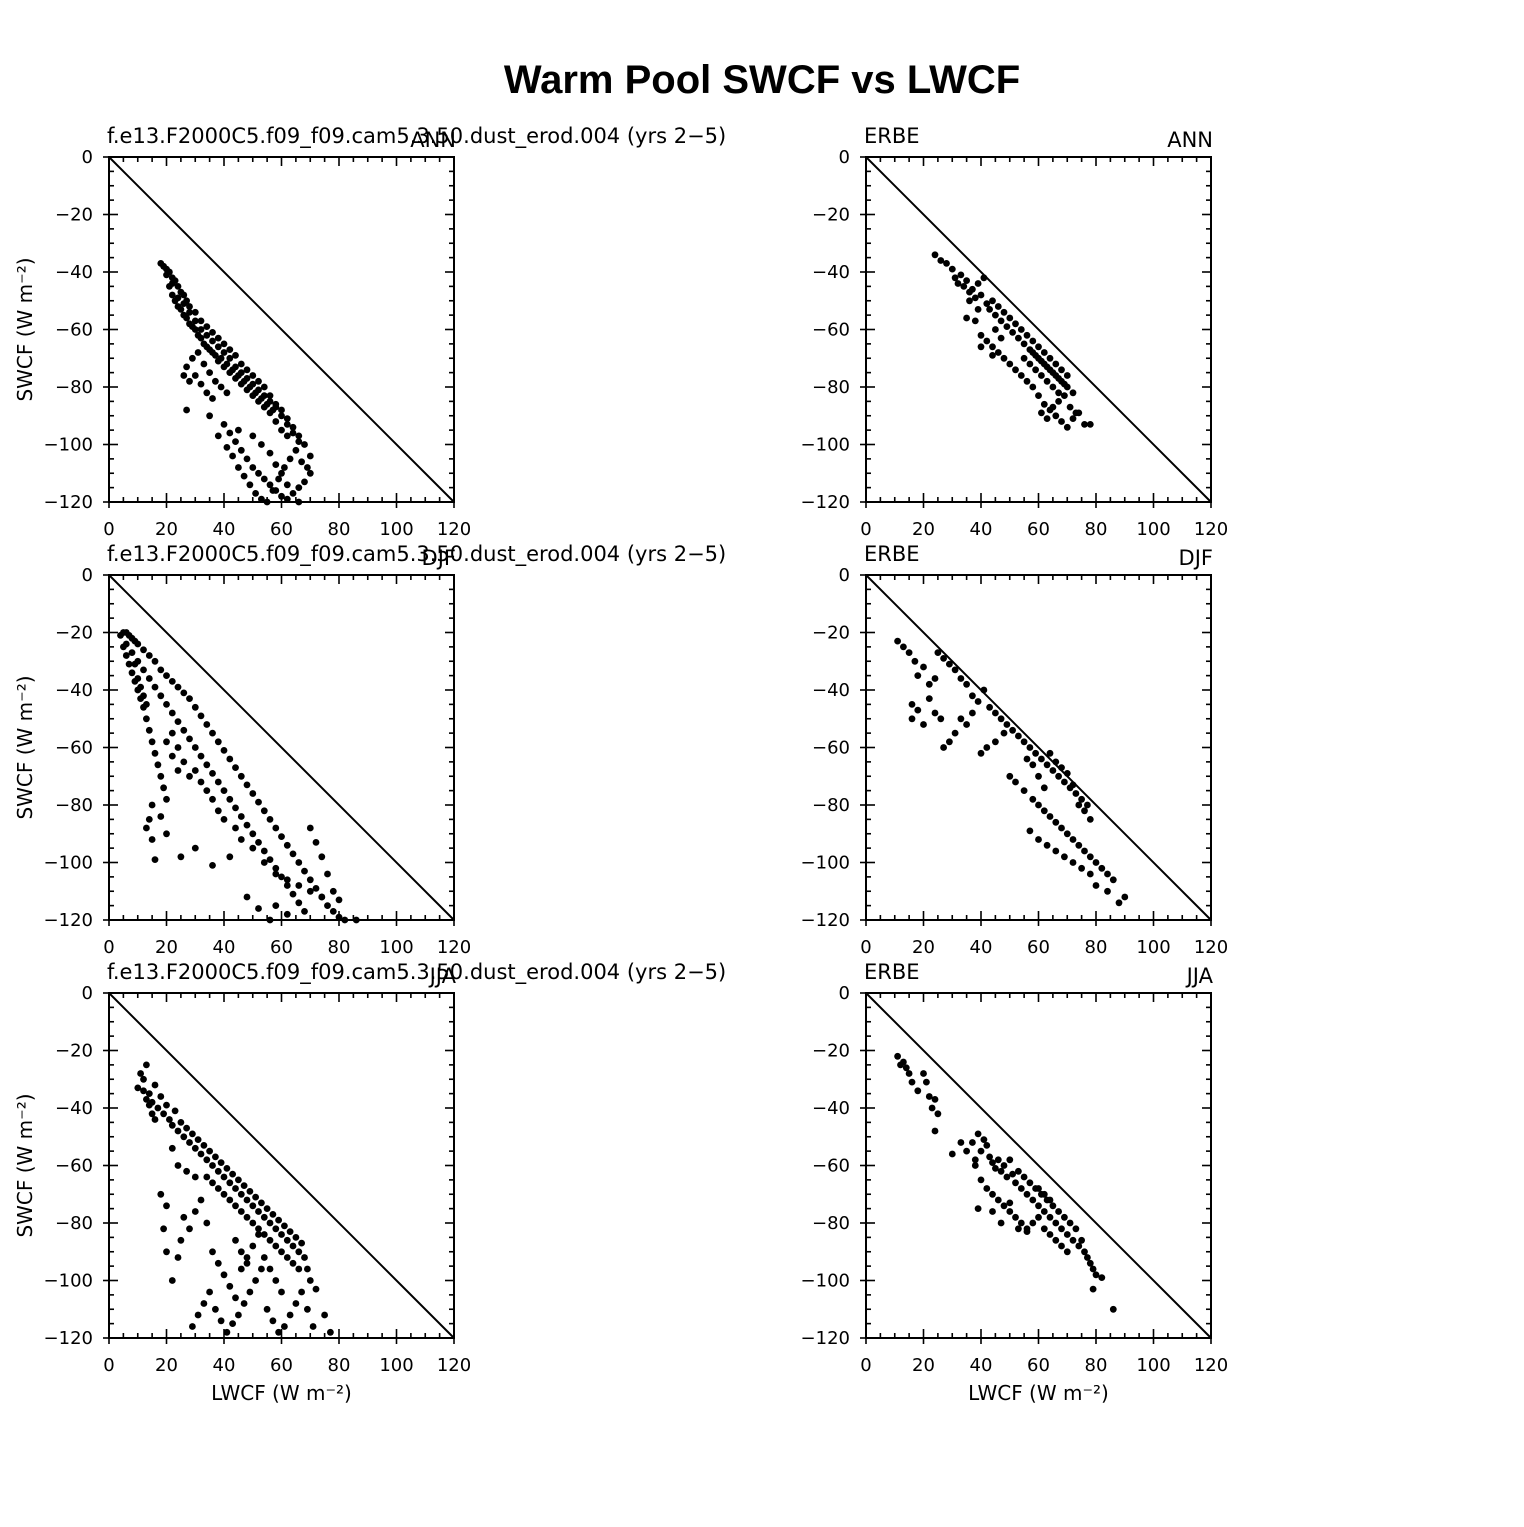 This screenshot has width=1524, height=1527. I want to click on plot-frame, so click(1038, 329).